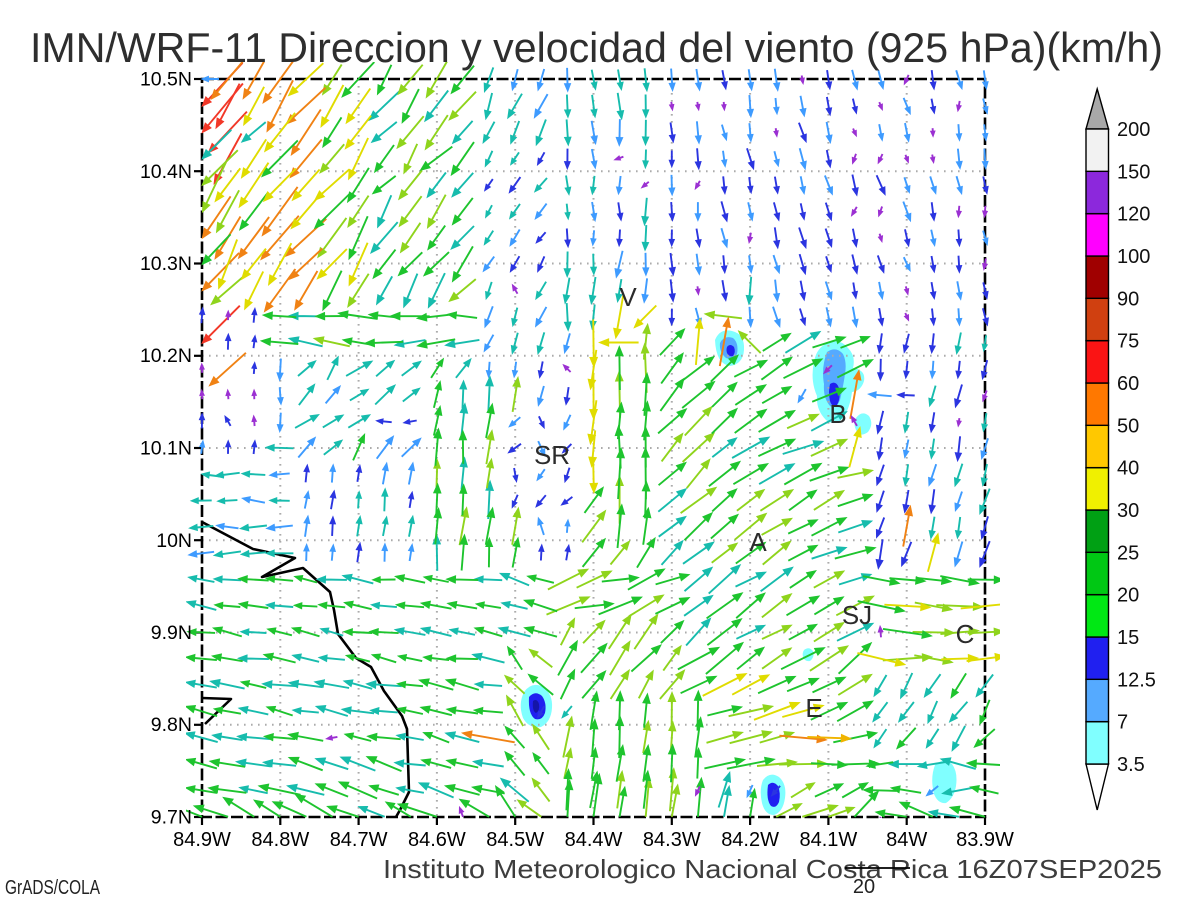 This screenshot has height=900, width=1200. What do you see at coordinates (1128, 469) in the screenshot?
I see `svg-text: 40` at bounding box center [1128, 469].